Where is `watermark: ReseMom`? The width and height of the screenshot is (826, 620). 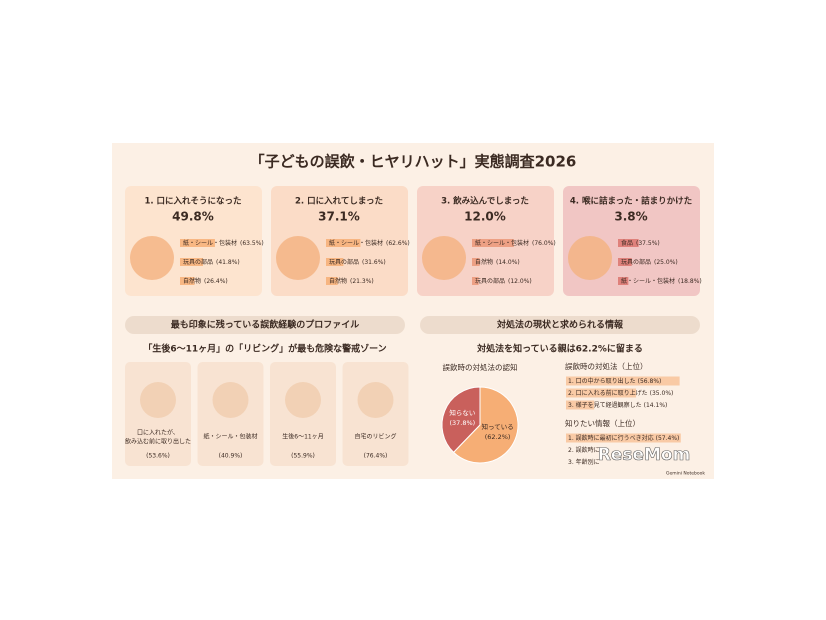 watermark: ReseMom is located at coordinates (644, 455).